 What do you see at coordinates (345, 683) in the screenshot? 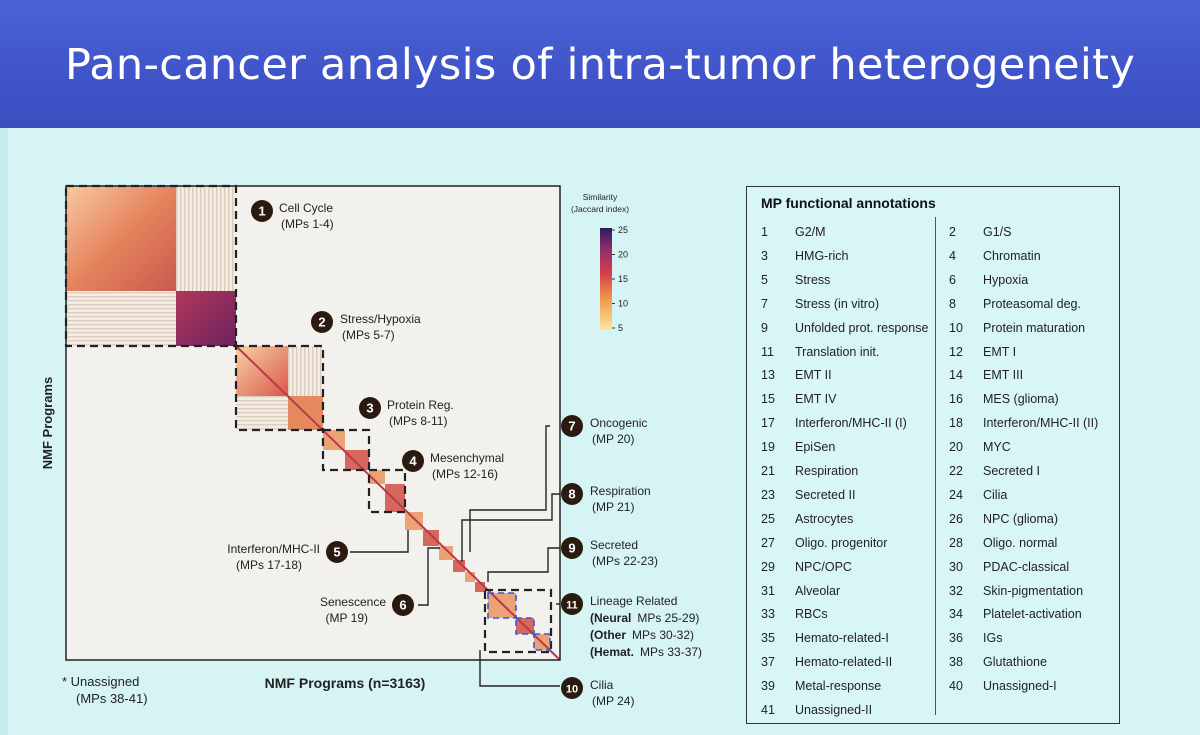
I see `x-axis-label: NMF Programs (n=3163)` at bounding box center [345, 683].